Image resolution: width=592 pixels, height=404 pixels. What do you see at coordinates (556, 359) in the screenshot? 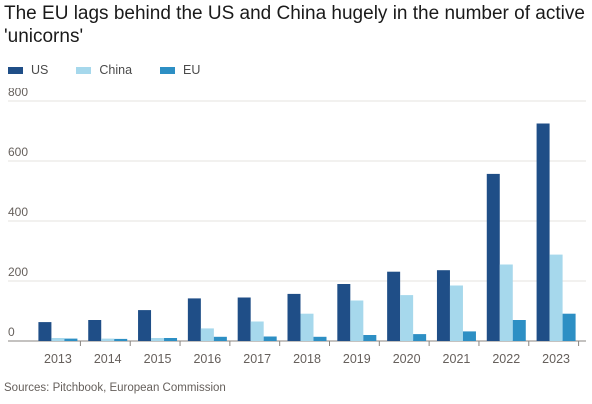
I see `x-tick-label-2023: 2023` at bounding box center [556, 359].